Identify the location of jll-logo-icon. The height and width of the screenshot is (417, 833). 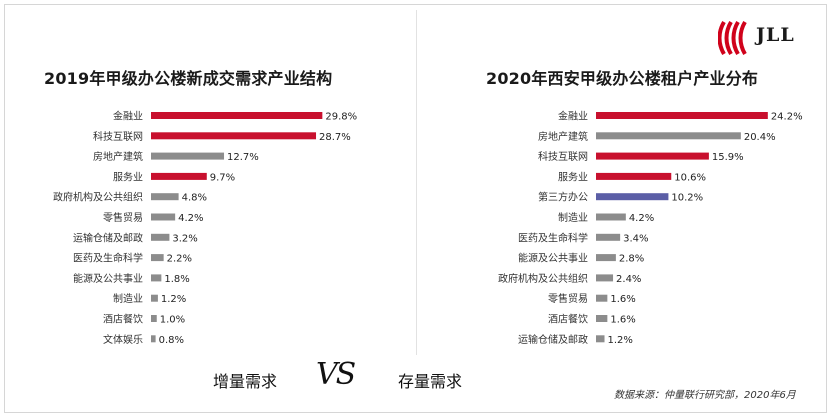
(732, 38).